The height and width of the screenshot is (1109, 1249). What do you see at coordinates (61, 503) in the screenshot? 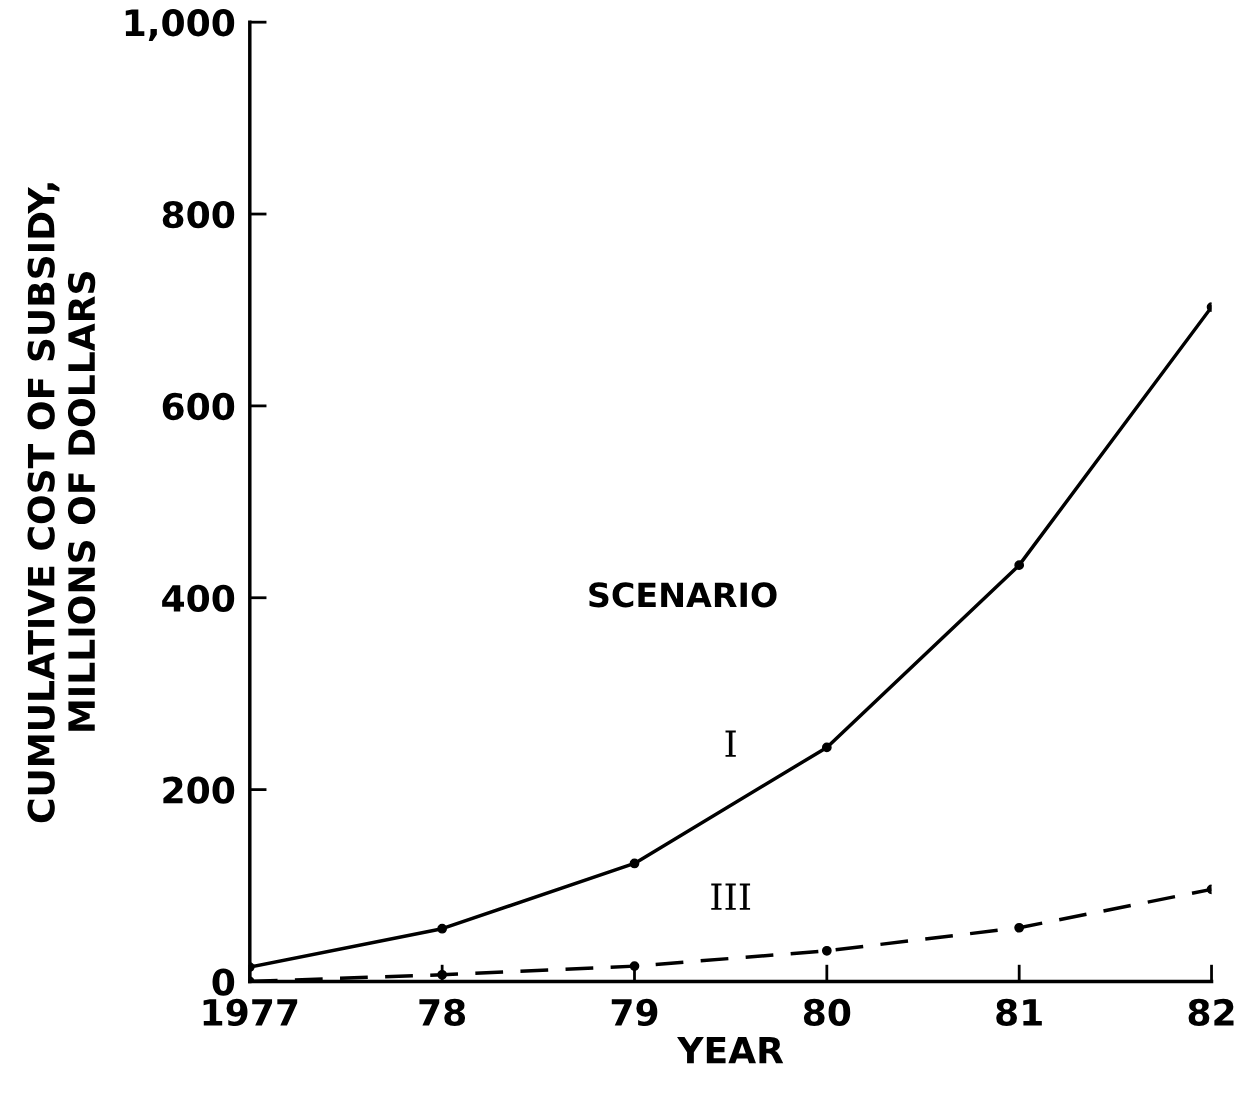
I see `y-axis-title: CUMULATIVE COST OF SUBSIDY, MILLIONS OF DOLLARS` at bounding box center [61, 503].